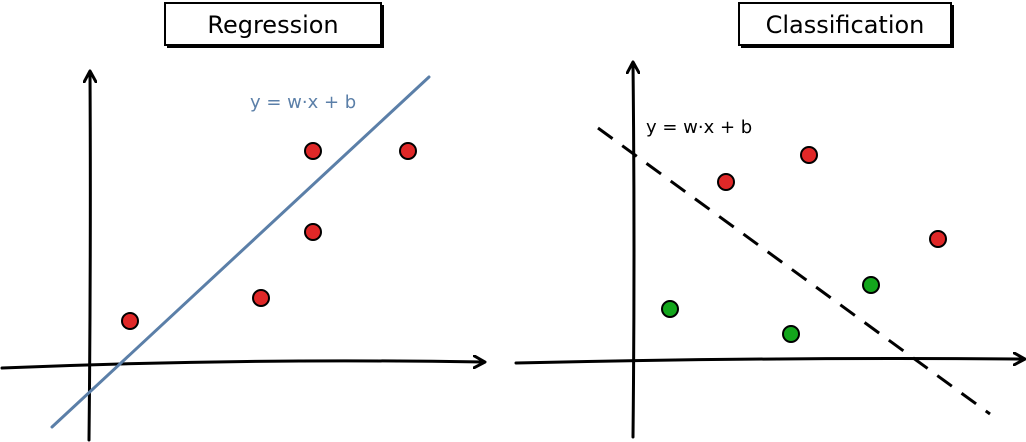  Describe the element at coordinates (633, 251) in the screenshot. I see `classification-y-axis` at that location.